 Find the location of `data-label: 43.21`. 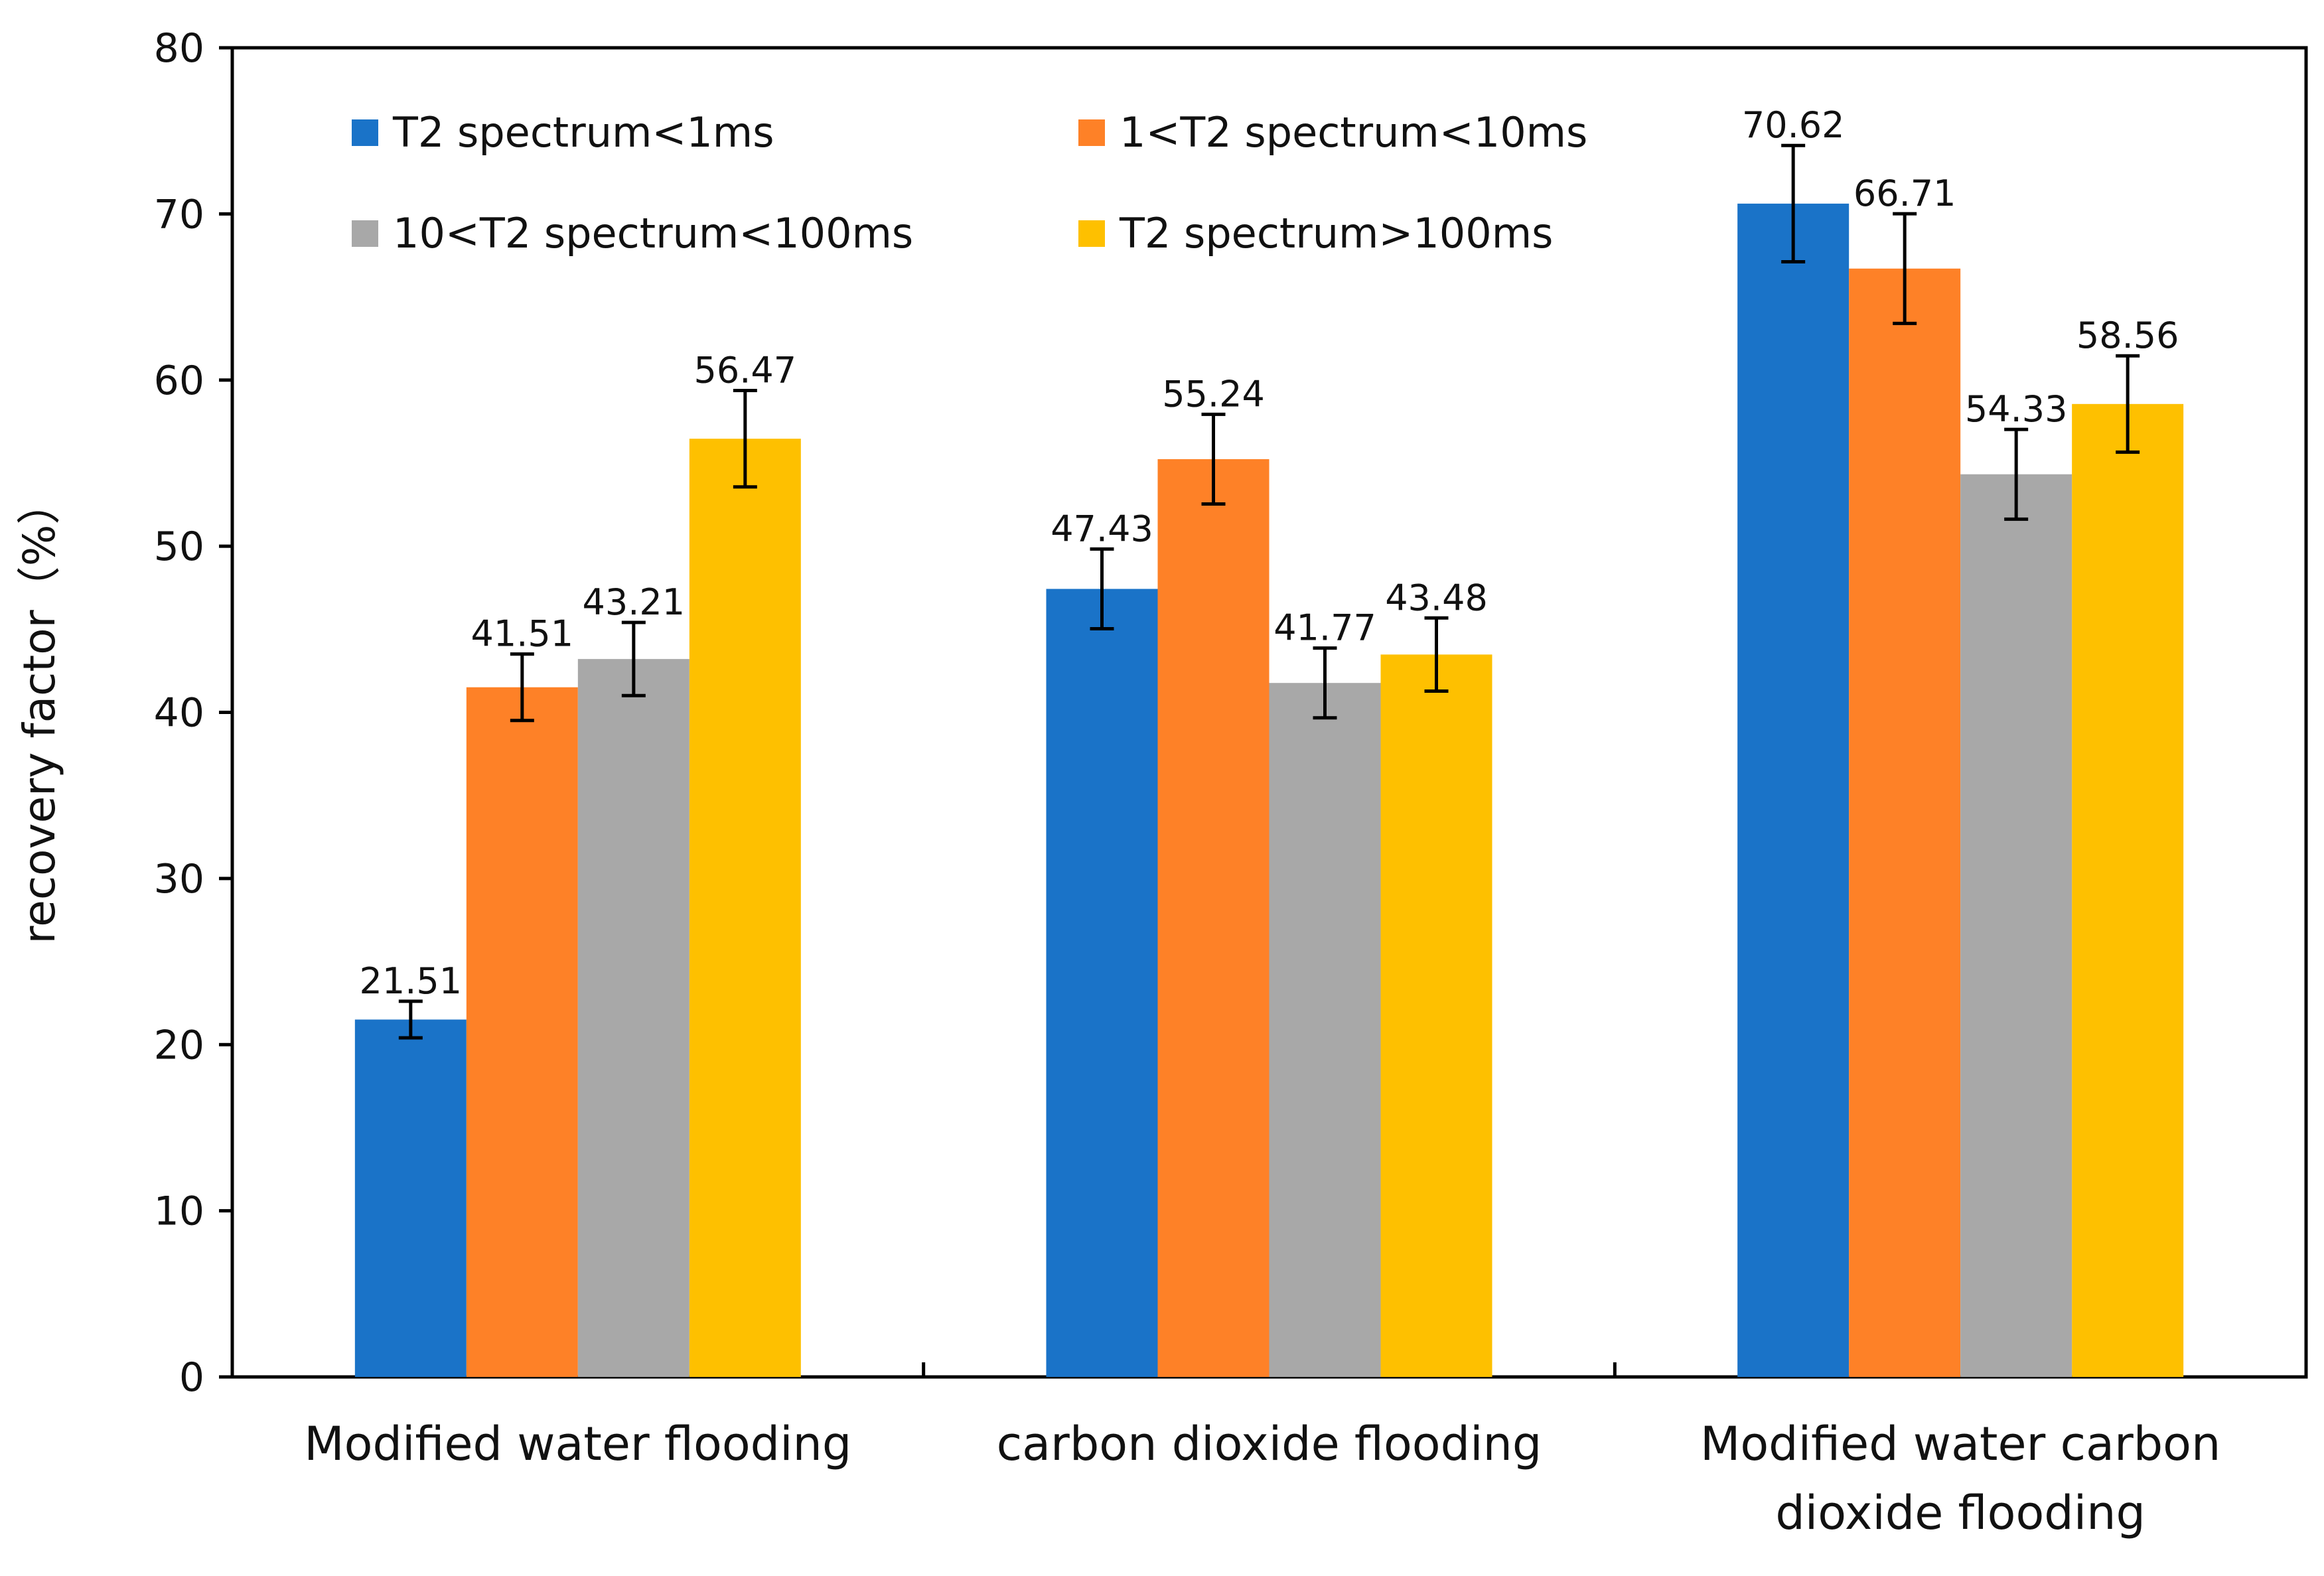

data-label: 43.21 is located at coordinates (634, 602).